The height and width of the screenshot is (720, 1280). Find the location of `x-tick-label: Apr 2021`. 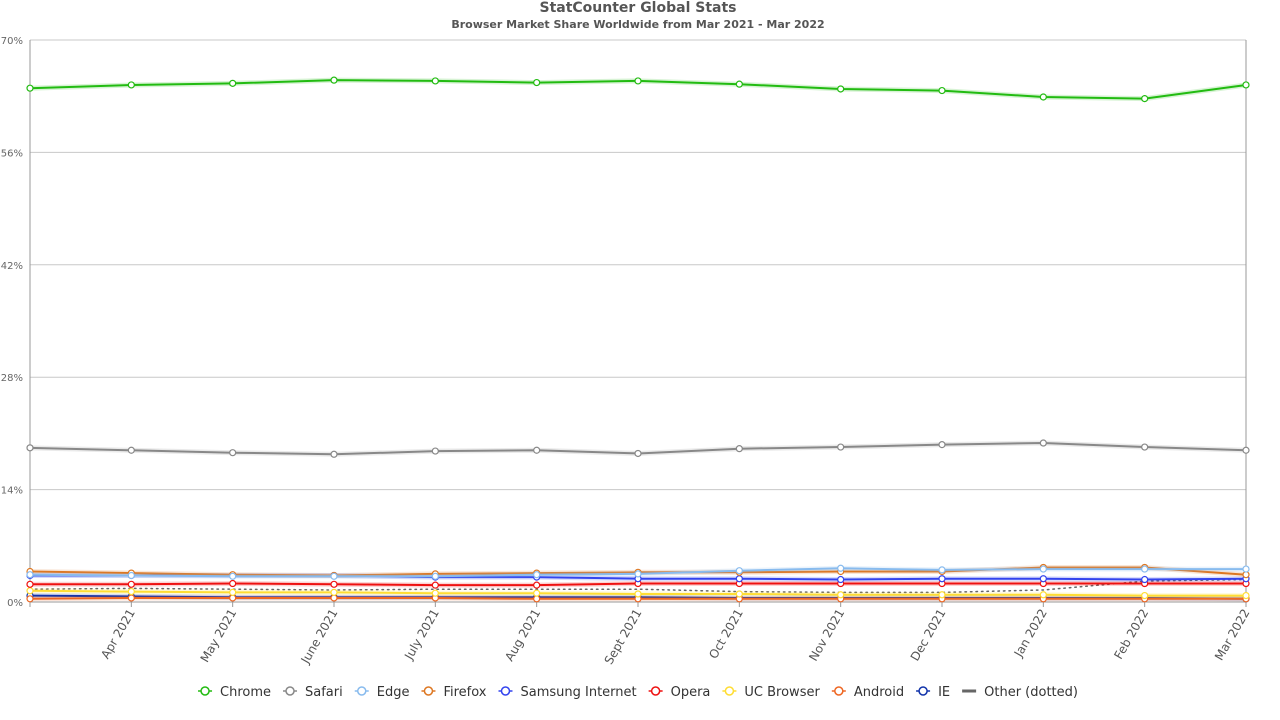

x-tick-label: Apr 2021 is located at coordinates (118, 634).